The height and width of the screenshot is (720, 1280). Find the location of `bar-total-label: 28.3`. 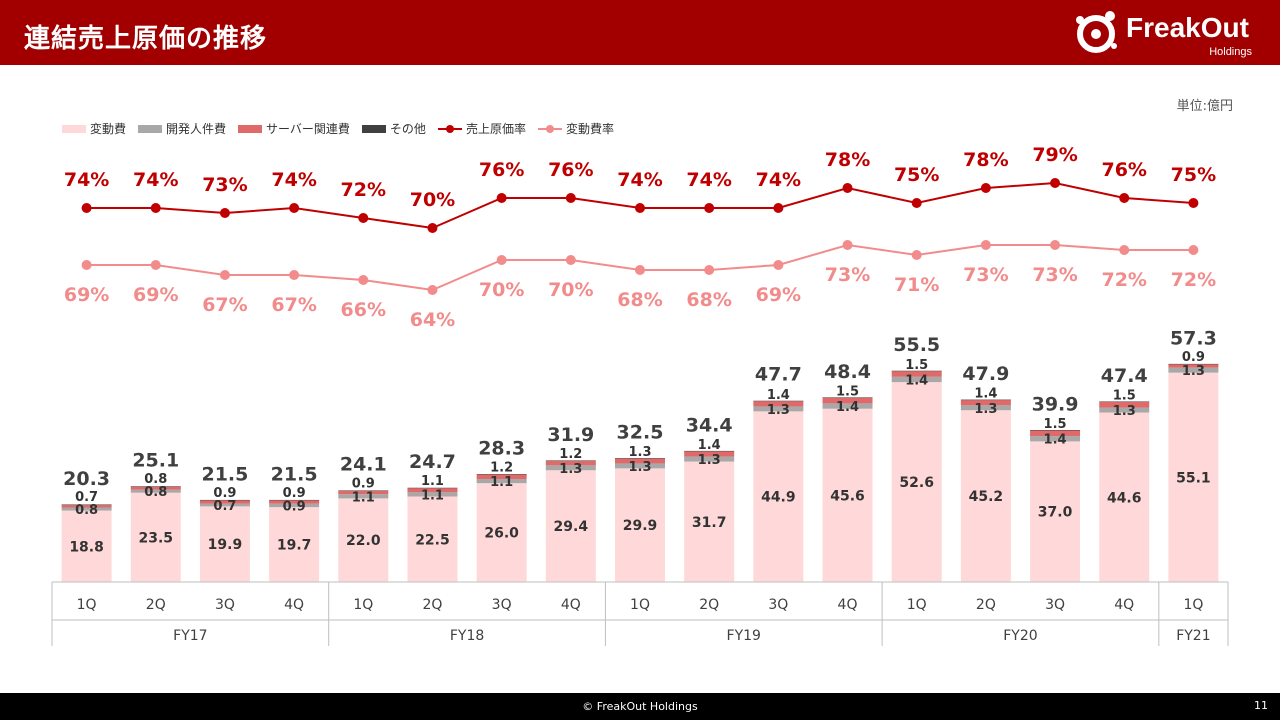

bar-total-label: 28.3 is located at coordinates (501, 448).